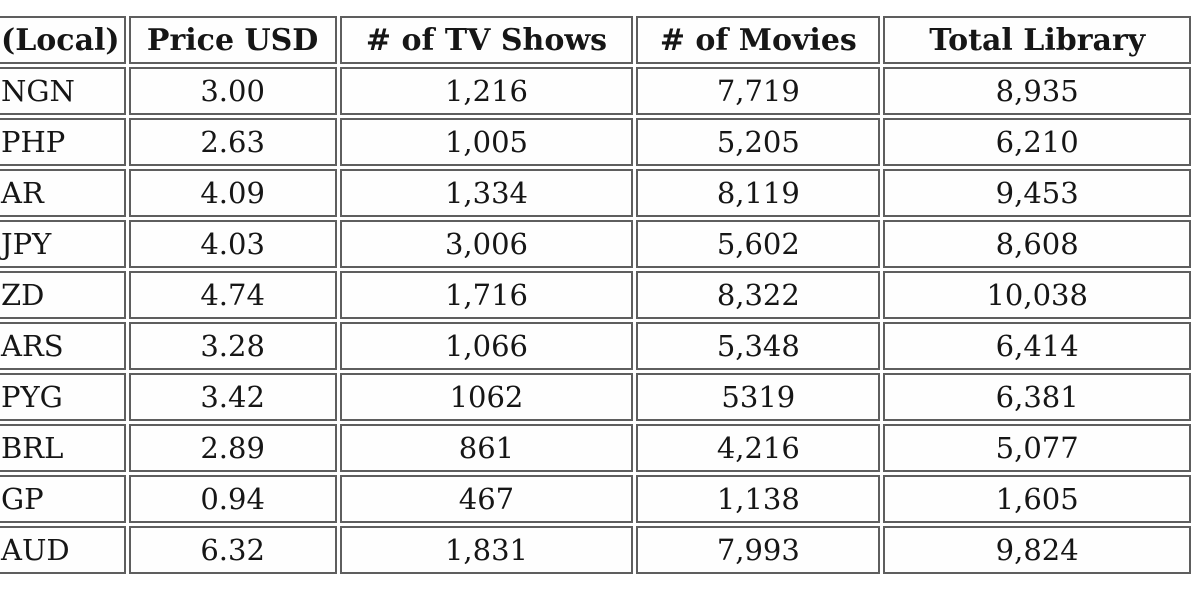 Image resolution: width=1200 pixels, height=600 pixels. What do you see at coordinates (232, 397) in the screenshot?
I see `cell-price-usd: 3.42` at bounding box center [232, 397].